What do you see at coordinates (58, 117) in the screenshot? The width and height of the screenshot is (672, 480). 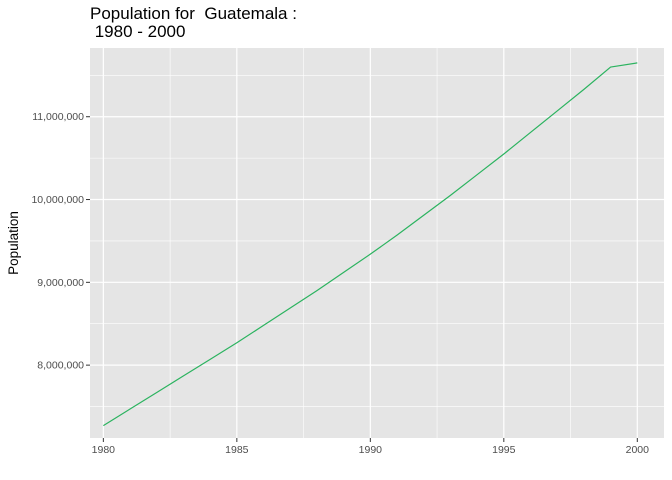 I see `y-tick-label: 11,000,000` at bounding box center [58, 117].